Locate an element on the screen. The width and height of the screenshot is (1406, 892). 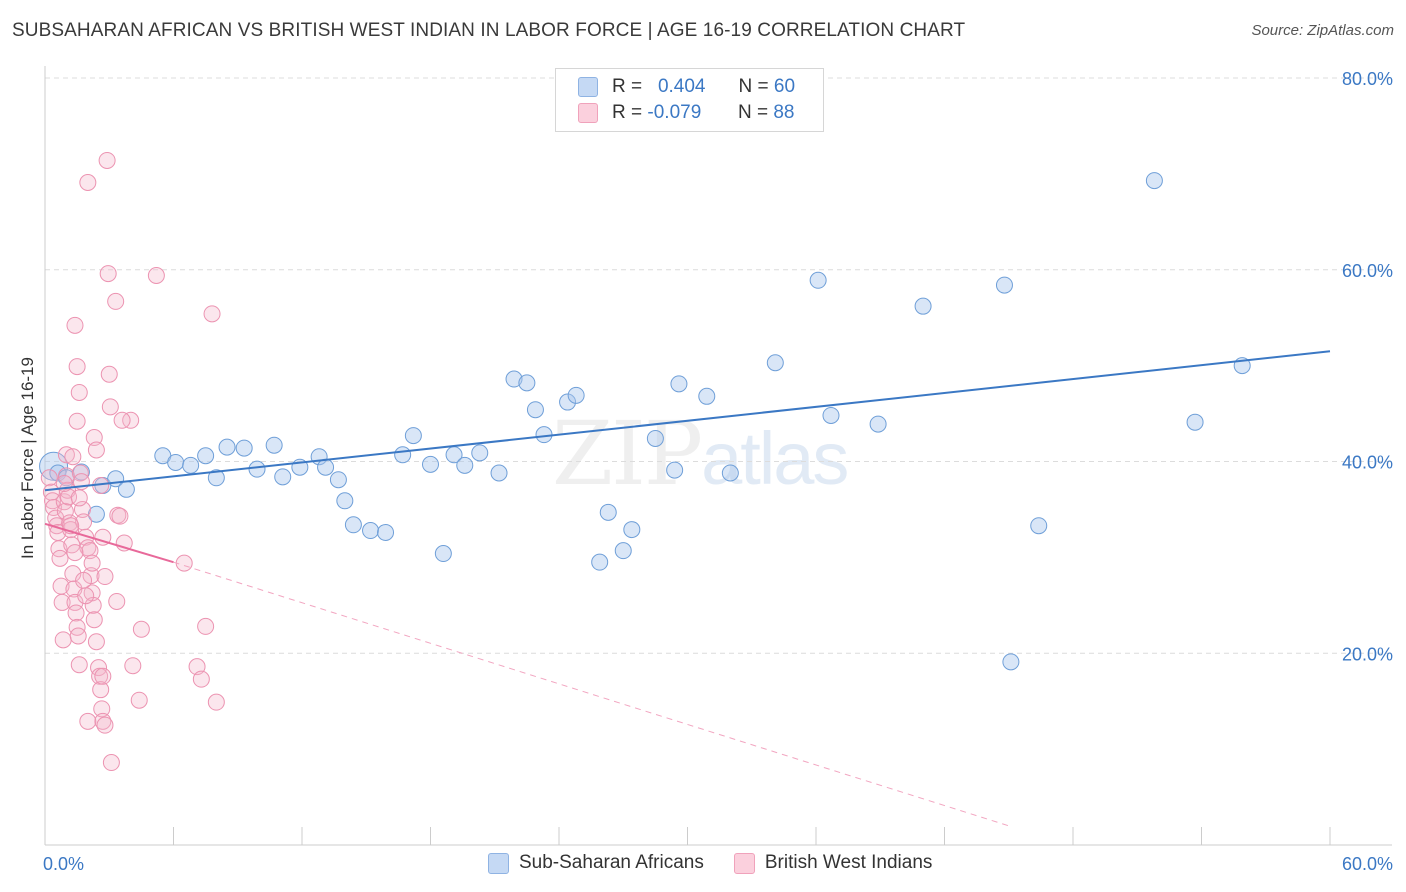
y-tick-label: 60.0% is located at coordinates (1367, 271).